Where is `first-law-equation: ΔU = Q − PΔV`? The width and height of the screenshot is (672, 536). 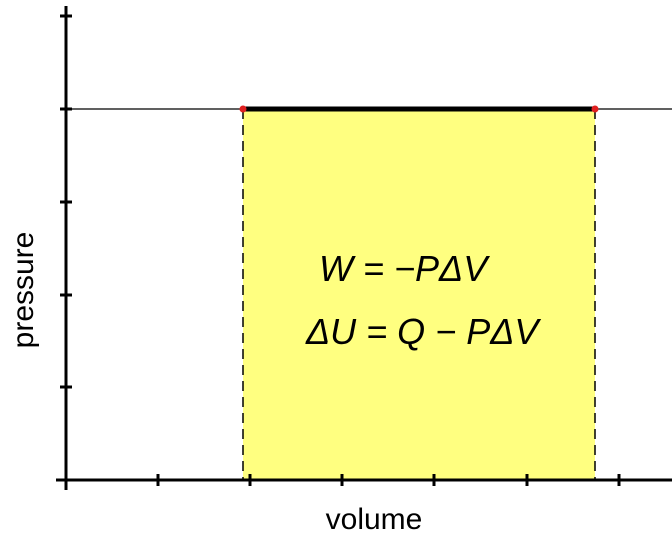
first-law-equation: ΔU = Q − PΔV is located at coordinates (423, 331).